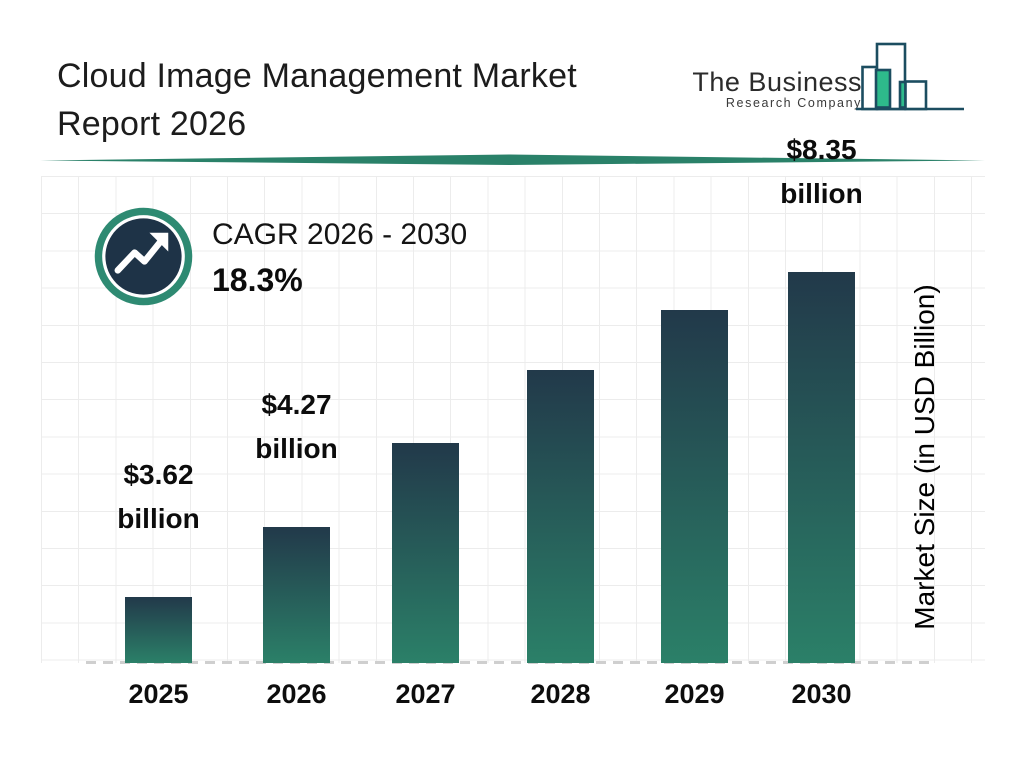 The height and width of the screenshot is (768, 1024). Describe the element at coordinates (296, 595) in the screenshot. I see `bar-2026` at that location.